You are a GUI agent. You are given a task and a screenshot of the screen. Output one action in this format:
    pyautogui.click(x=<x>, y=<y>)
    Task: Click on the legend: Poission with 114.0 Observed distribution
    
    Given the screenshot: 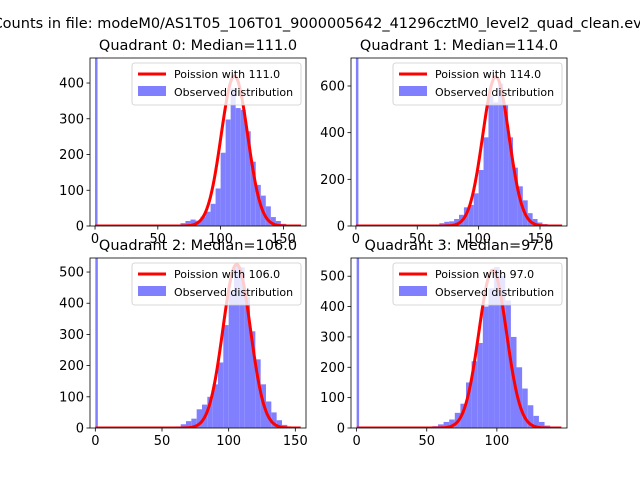 What is the action you would take?
    pyautogui.click(x=477, y=84)
    